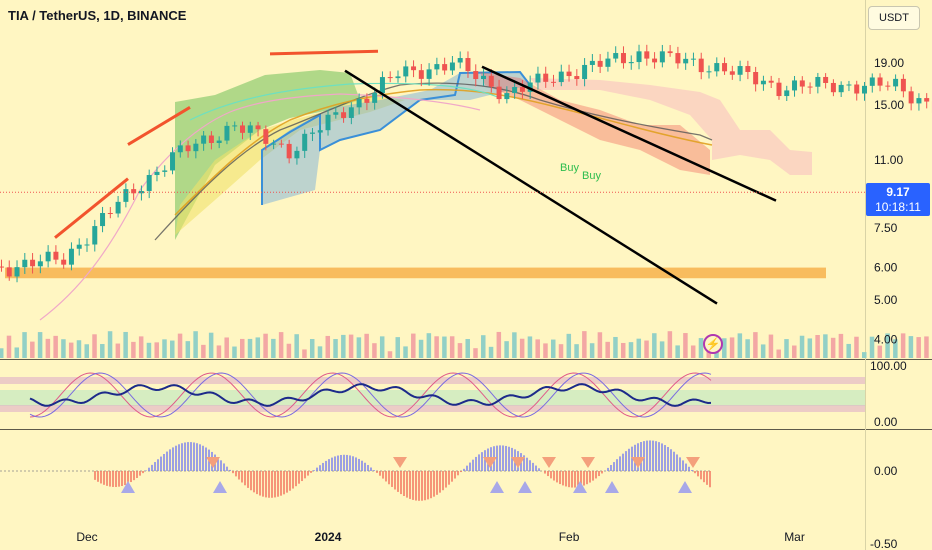  I want to click on price-axis-tick: 4.00, so click(886, 340).